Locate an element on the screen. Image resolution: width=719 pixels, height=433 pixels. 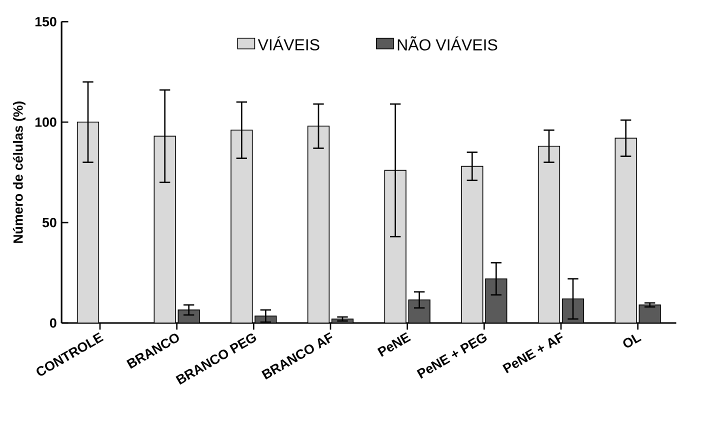
legend-label: NÃO VIÁVEIS is located at coordinates (448, 43).